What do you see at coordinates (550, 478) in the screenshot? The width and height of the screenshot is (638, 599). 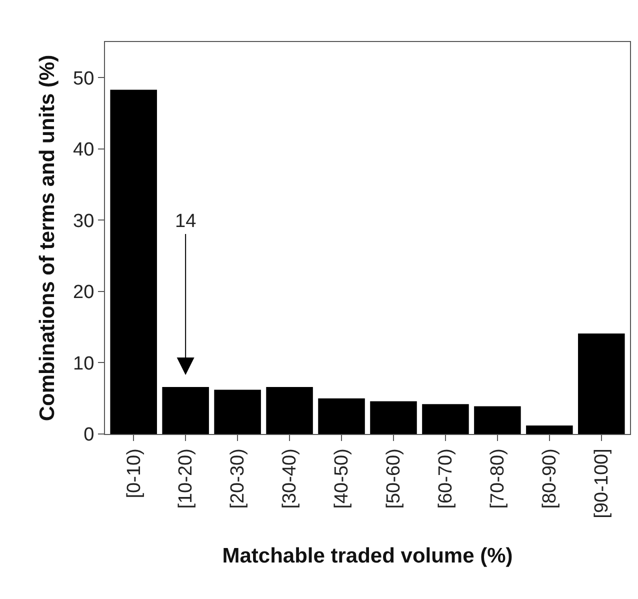 I see `x-tick-label: [80-90)` at bounding box center [550, 478].